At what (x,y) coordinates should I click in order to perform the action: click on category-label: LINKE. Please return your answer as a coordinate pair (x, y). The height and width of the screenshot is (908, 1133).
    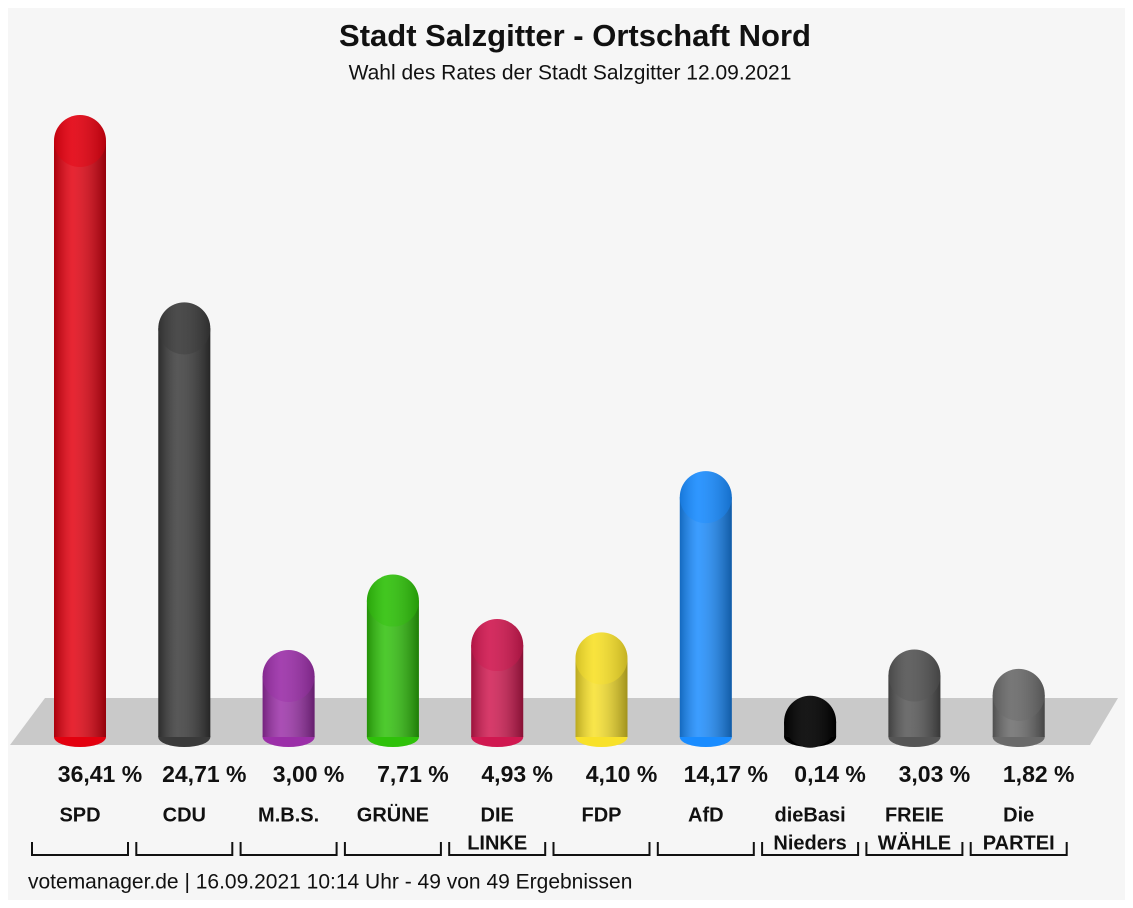
    Looking at the image, I should click on (497, 843).